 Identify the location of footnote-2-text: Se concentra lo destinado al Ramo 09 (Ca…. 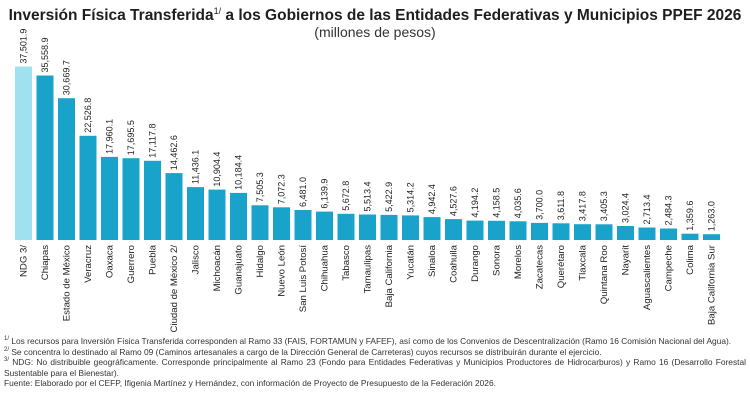
(305, 351).